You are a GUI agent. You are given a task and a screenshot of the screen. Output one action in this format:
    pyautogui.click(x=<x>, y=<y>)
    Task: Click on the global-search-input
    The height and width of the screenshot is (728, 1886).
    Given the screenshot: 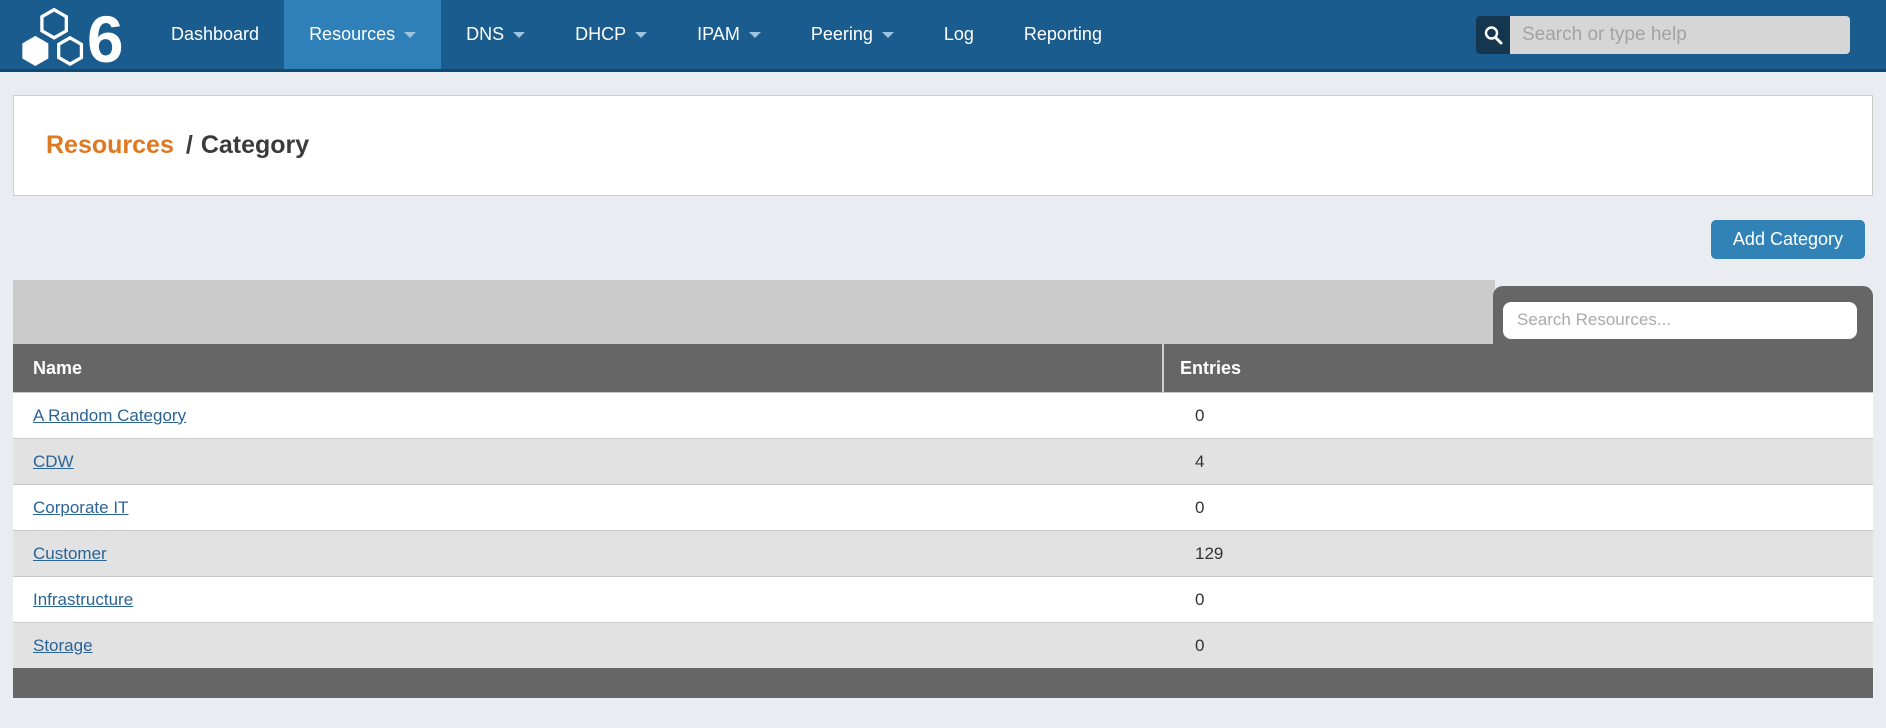 What is the action you would take?
    pyautogui.click(x=1680, y=34)
    